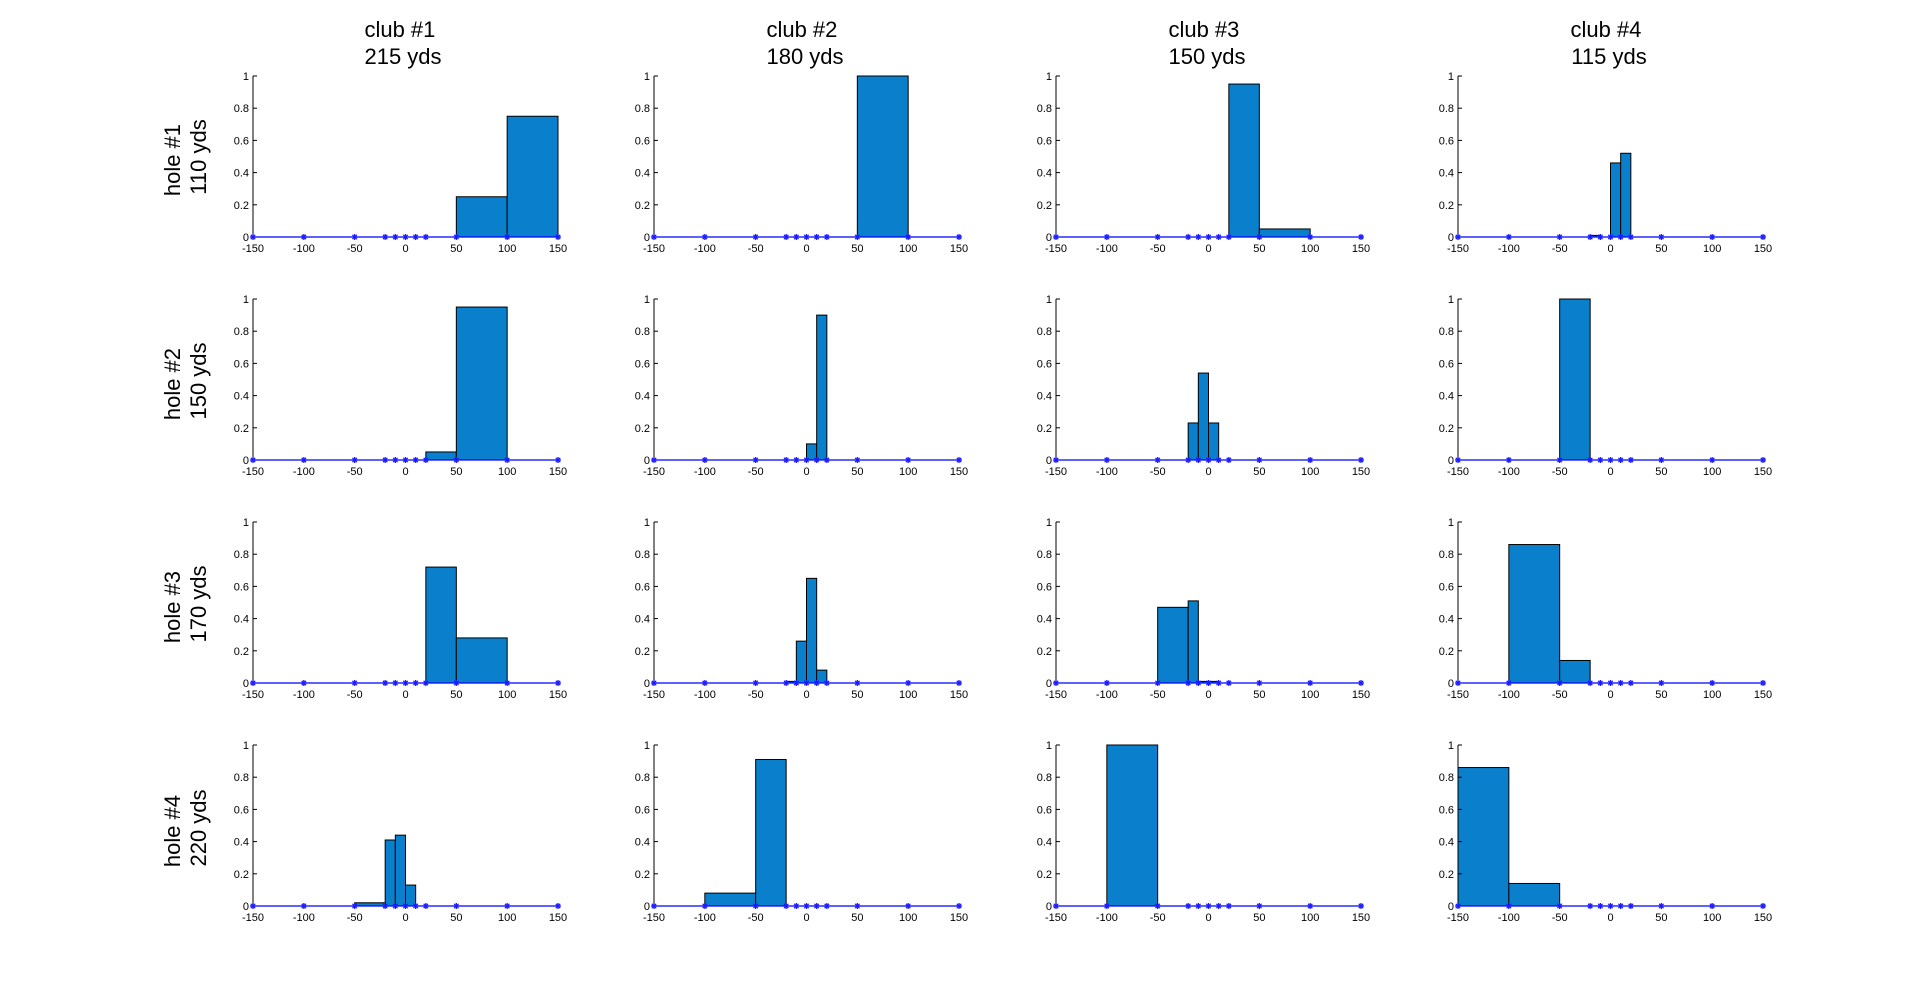 The image size is (1921, 1004). Describe the element at coordinates (172, 160) in the screenshot. I see `row-title-1-line-1: hole #1` at that location.